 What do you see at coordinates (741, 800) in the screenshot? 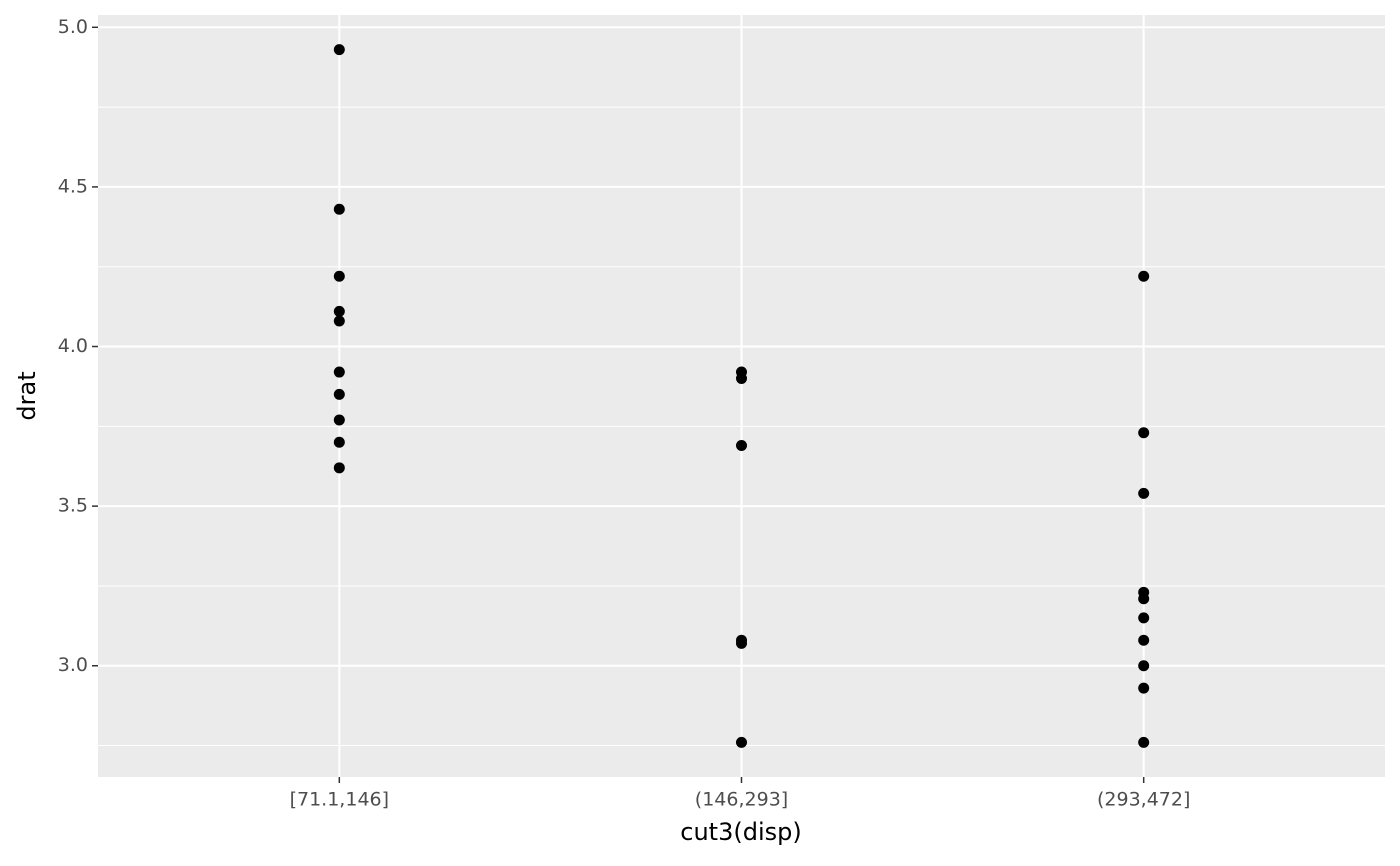
I see `x-tick-label: (146,293]` at bounding box center [741, 800].